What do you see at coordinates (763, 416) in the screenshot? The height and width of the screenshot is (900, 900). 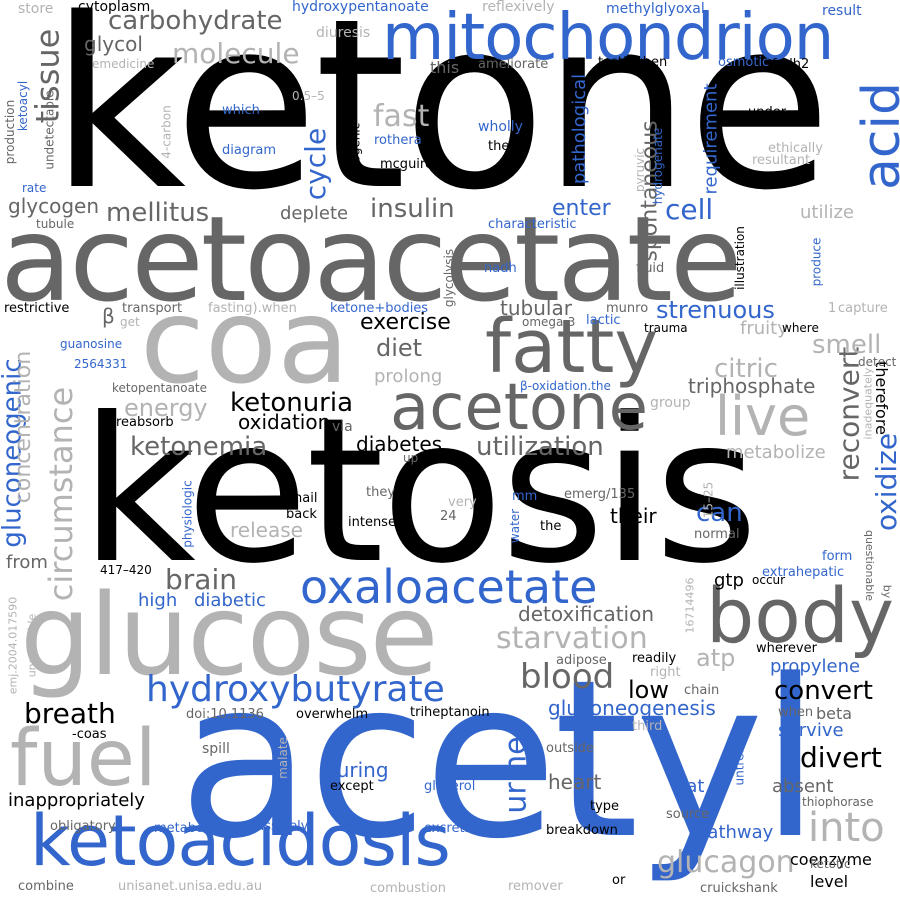 I see `word-live: live` at bounding box center [763, 416].